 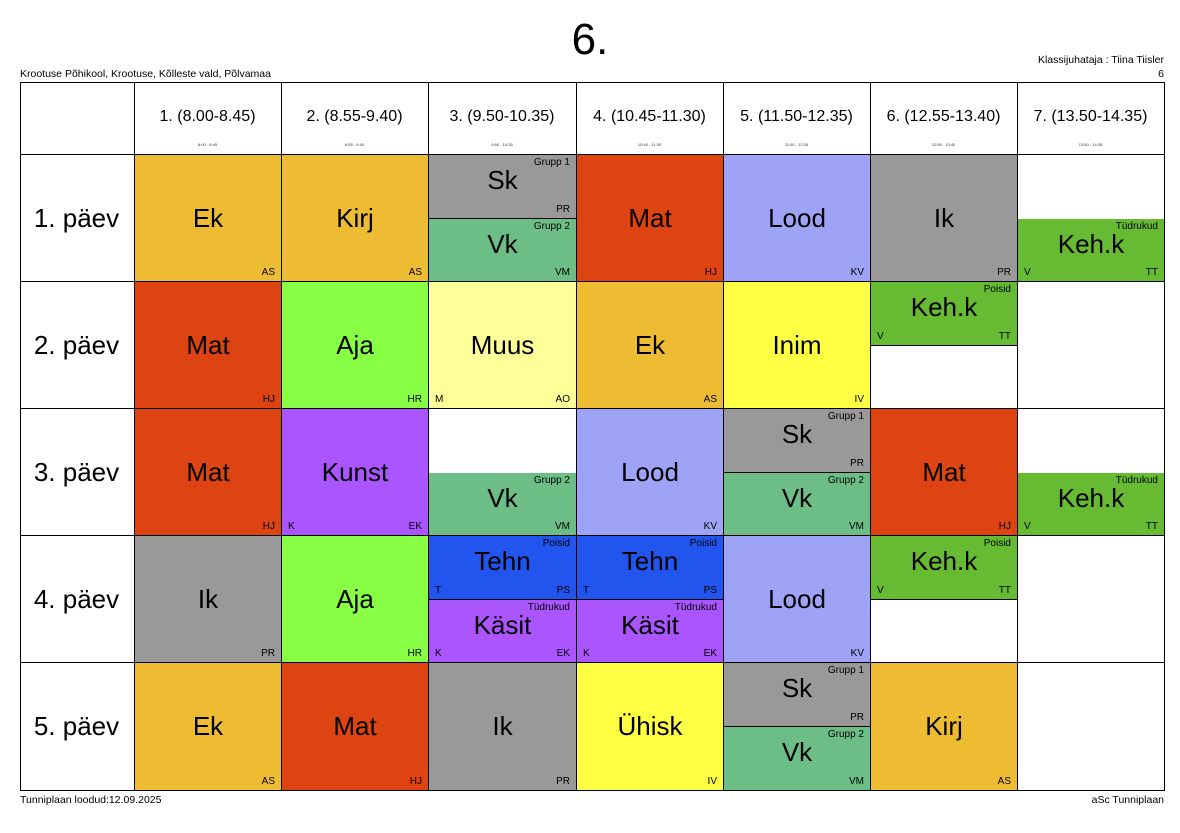 What do you see at coordinates (943, 144) in the screenshot?
I see `period-time: 12:55 - 13:40` at bounding box center [943, 144].